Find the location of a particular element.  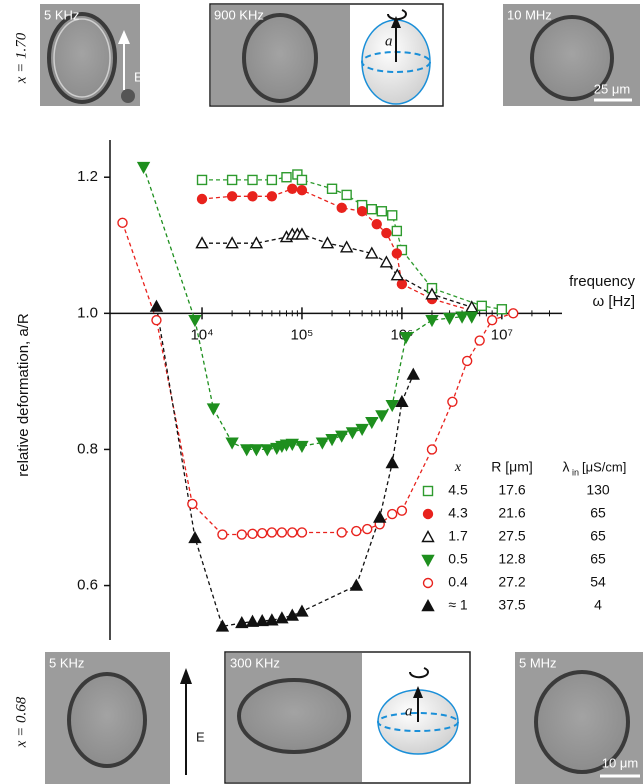

image-label: 10 MHz is located at coordinates (529, 14).